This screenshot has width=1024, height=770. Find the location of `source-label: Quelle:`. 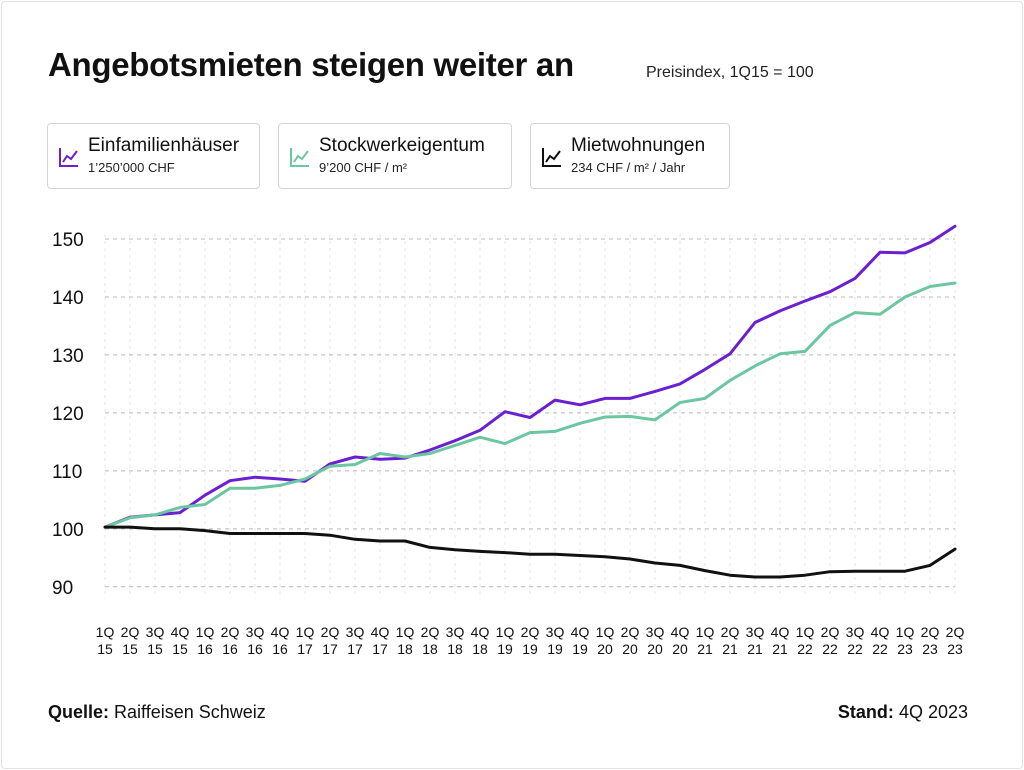

source-label: Quelle: is located at coordinates (79, 712).